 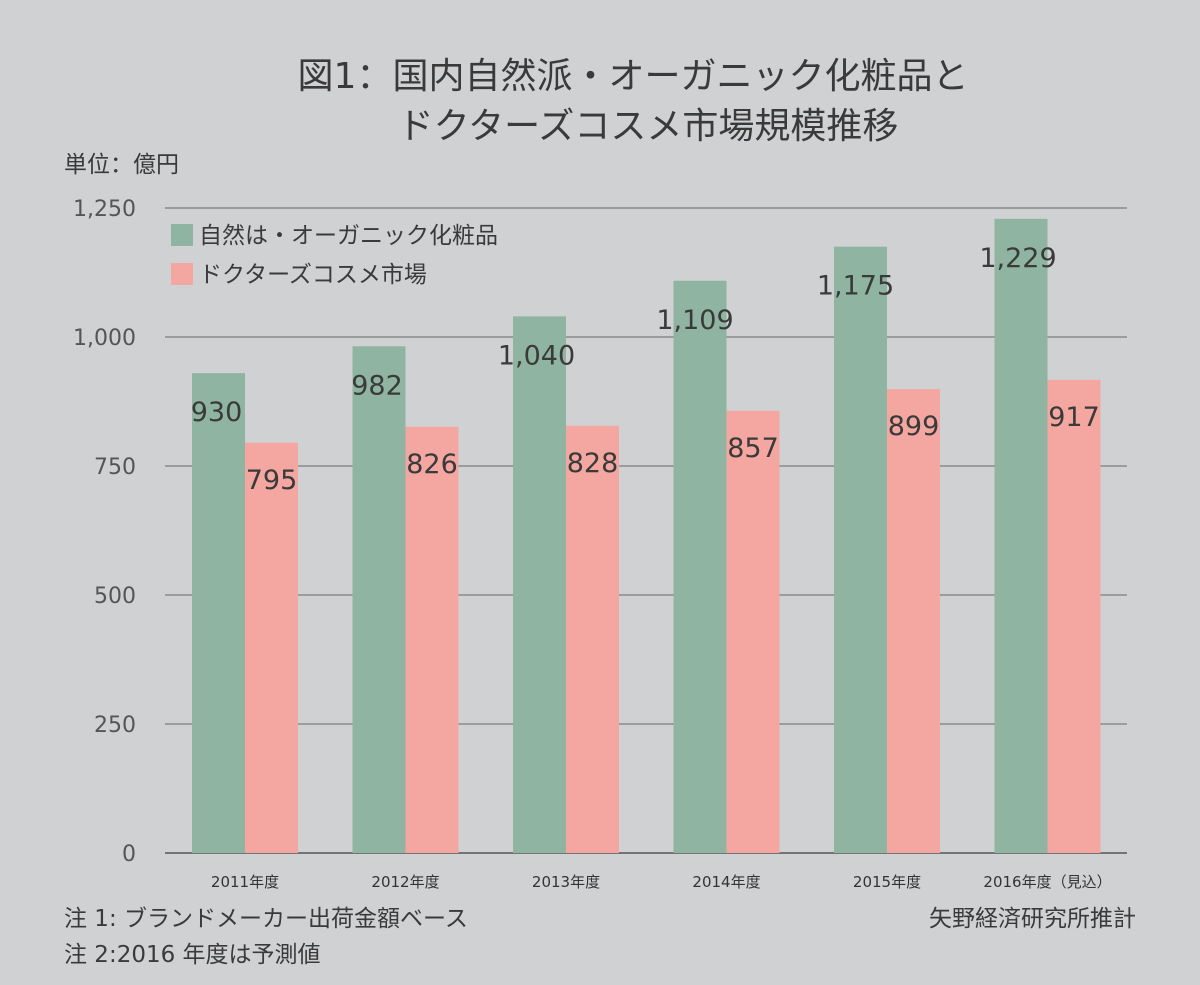 I want to click on legend-label-natural: 自然は・オーガニック化粧品, so click(x=348, y=236).